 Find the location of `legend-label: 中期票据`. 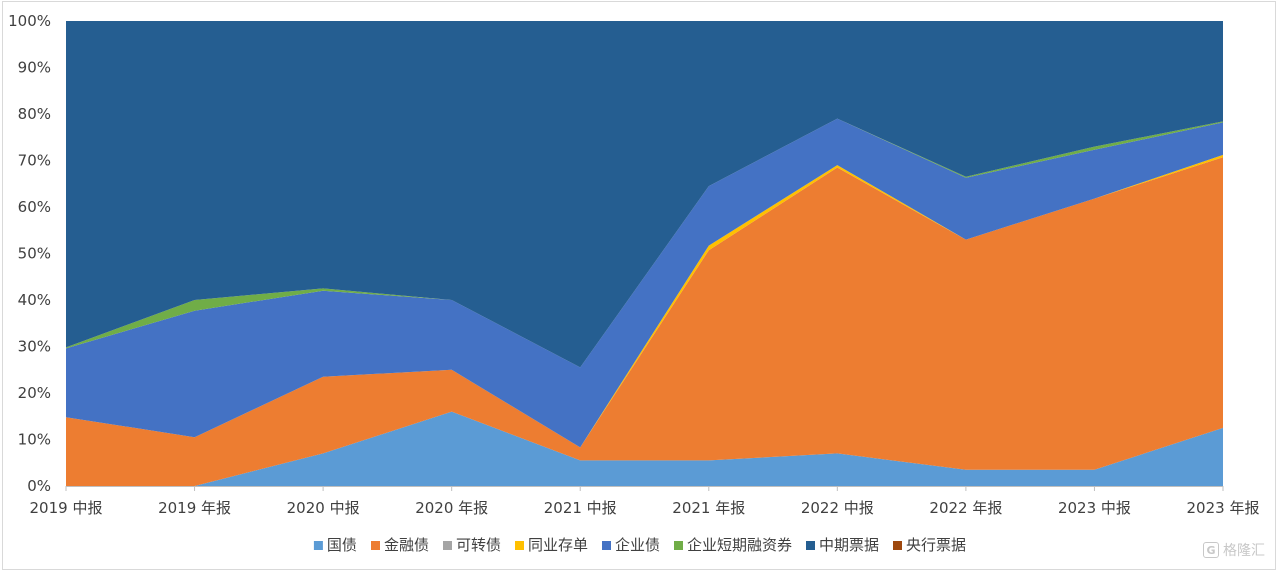

legend-label: 中期票据 is located at coordinates (849, 545).